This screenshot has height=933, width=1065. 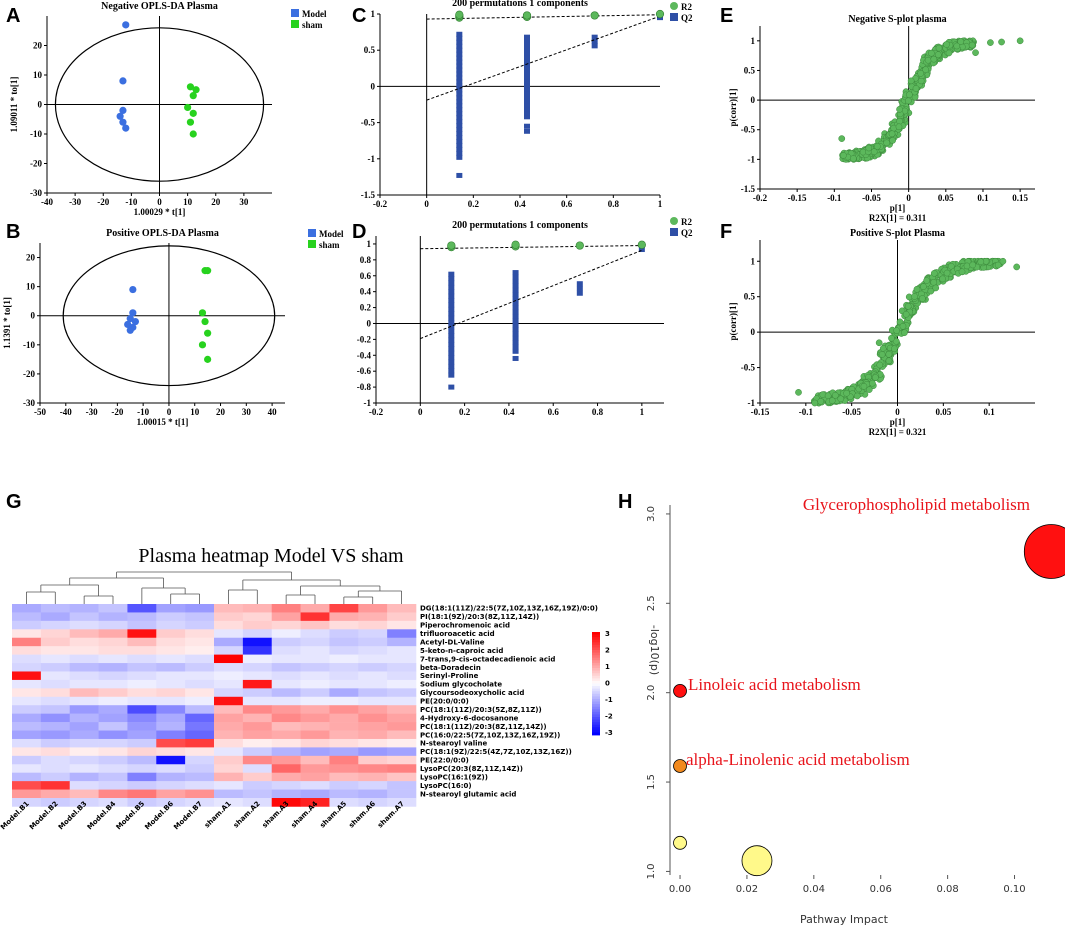 What do you see at coordinates (726, 16) in the screenshot?
I see `panel-label-e: E` at bounding box center [726, 16].